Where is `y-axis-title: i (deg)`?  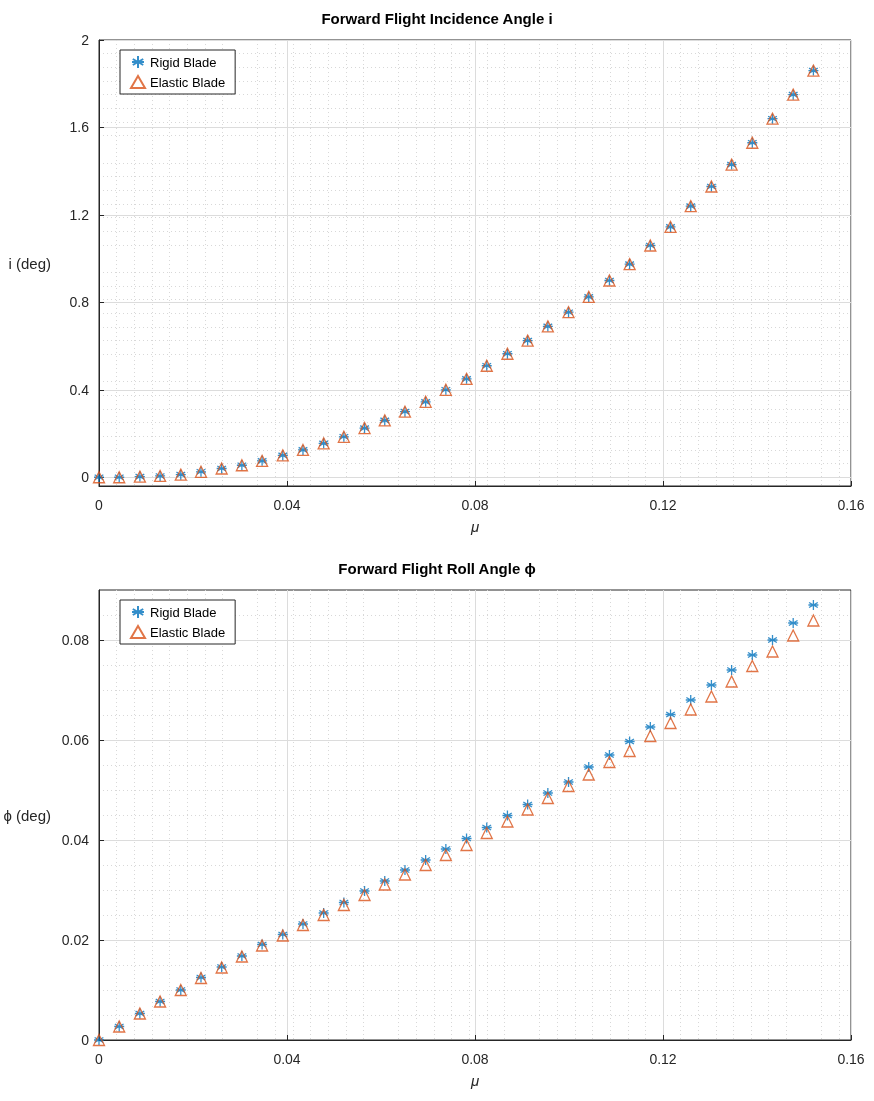 y-axis-title: i (deg) is located at coordinates (29, 263).